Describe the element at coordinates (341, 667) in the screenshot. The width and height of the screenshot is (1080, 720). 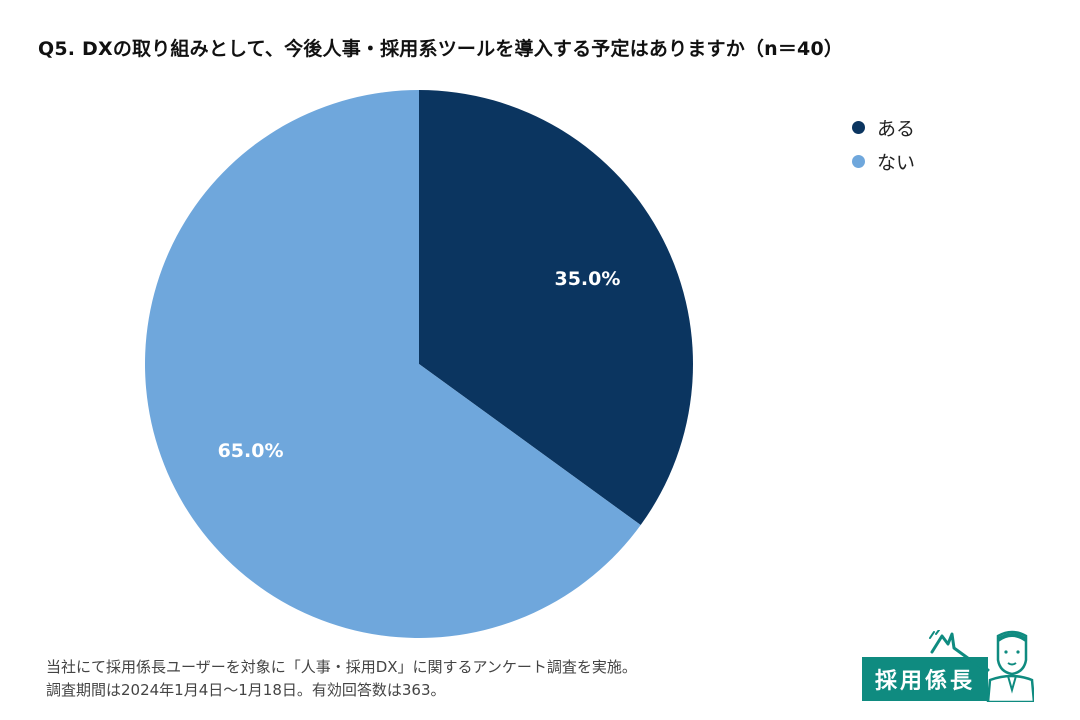
I see `footnote-line-1: 当社にて採用係長ユーザーを対象に「人事・採用DX」に関するアンケート調査を実施。` at that location.